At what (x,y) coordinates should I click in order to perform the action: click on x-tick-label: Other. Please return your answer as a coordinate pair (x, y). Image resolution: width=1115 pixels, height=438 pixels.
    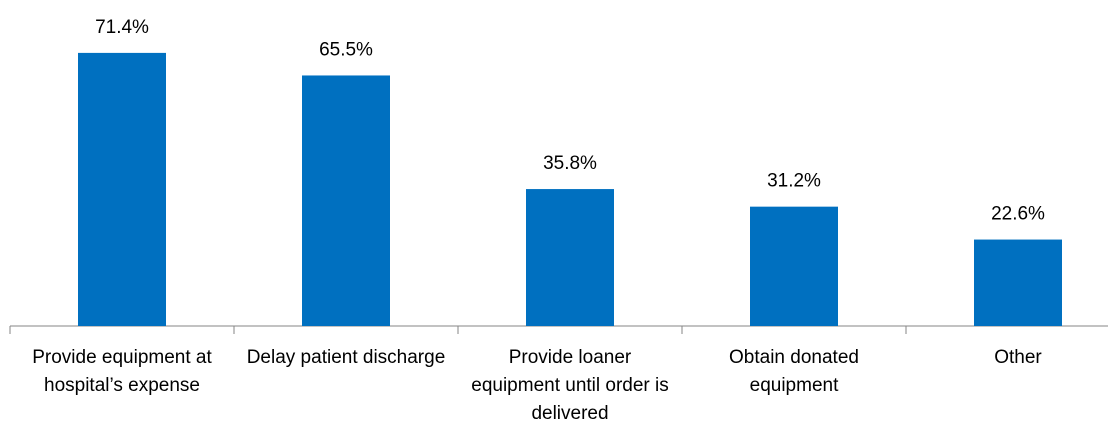
    Looking at the image, I should click on (1018, 357).